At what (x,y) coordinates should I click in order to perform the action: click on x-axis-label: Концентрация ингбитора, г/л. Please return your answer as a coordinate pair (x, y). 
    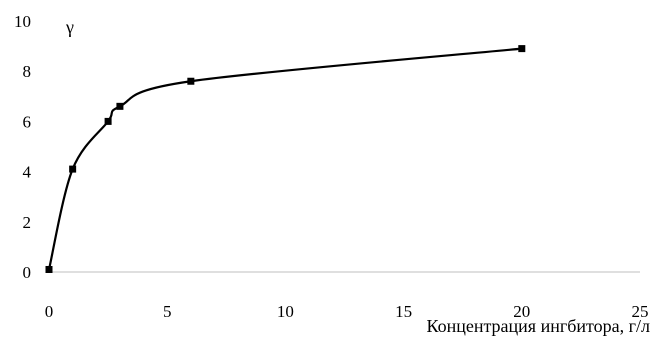
    Looking at the image, I should click on (538, 326).